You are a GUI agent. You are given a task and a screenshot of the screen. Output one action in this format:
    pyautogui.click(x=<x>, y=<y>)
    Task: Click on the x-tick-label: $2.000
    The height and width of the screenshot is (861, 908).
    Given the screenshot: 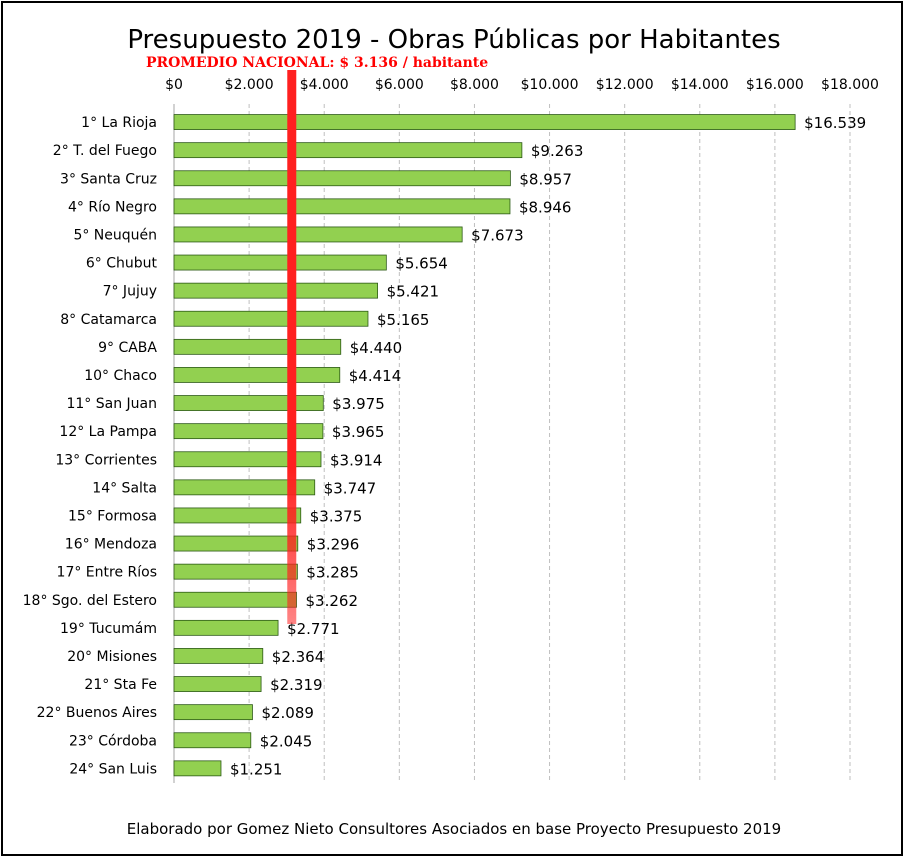 What is the action you would take?
    pyautogui.click(x=249, y=85)
    